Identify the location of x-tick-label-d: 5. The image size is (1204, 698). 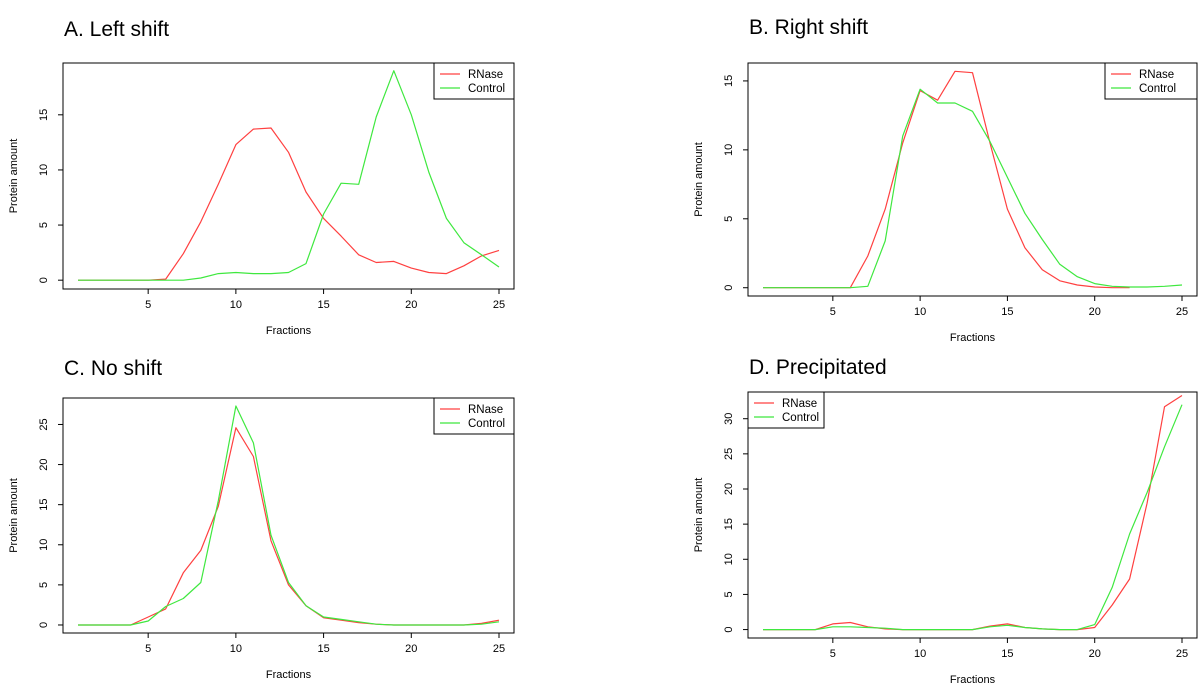
(833, 654).